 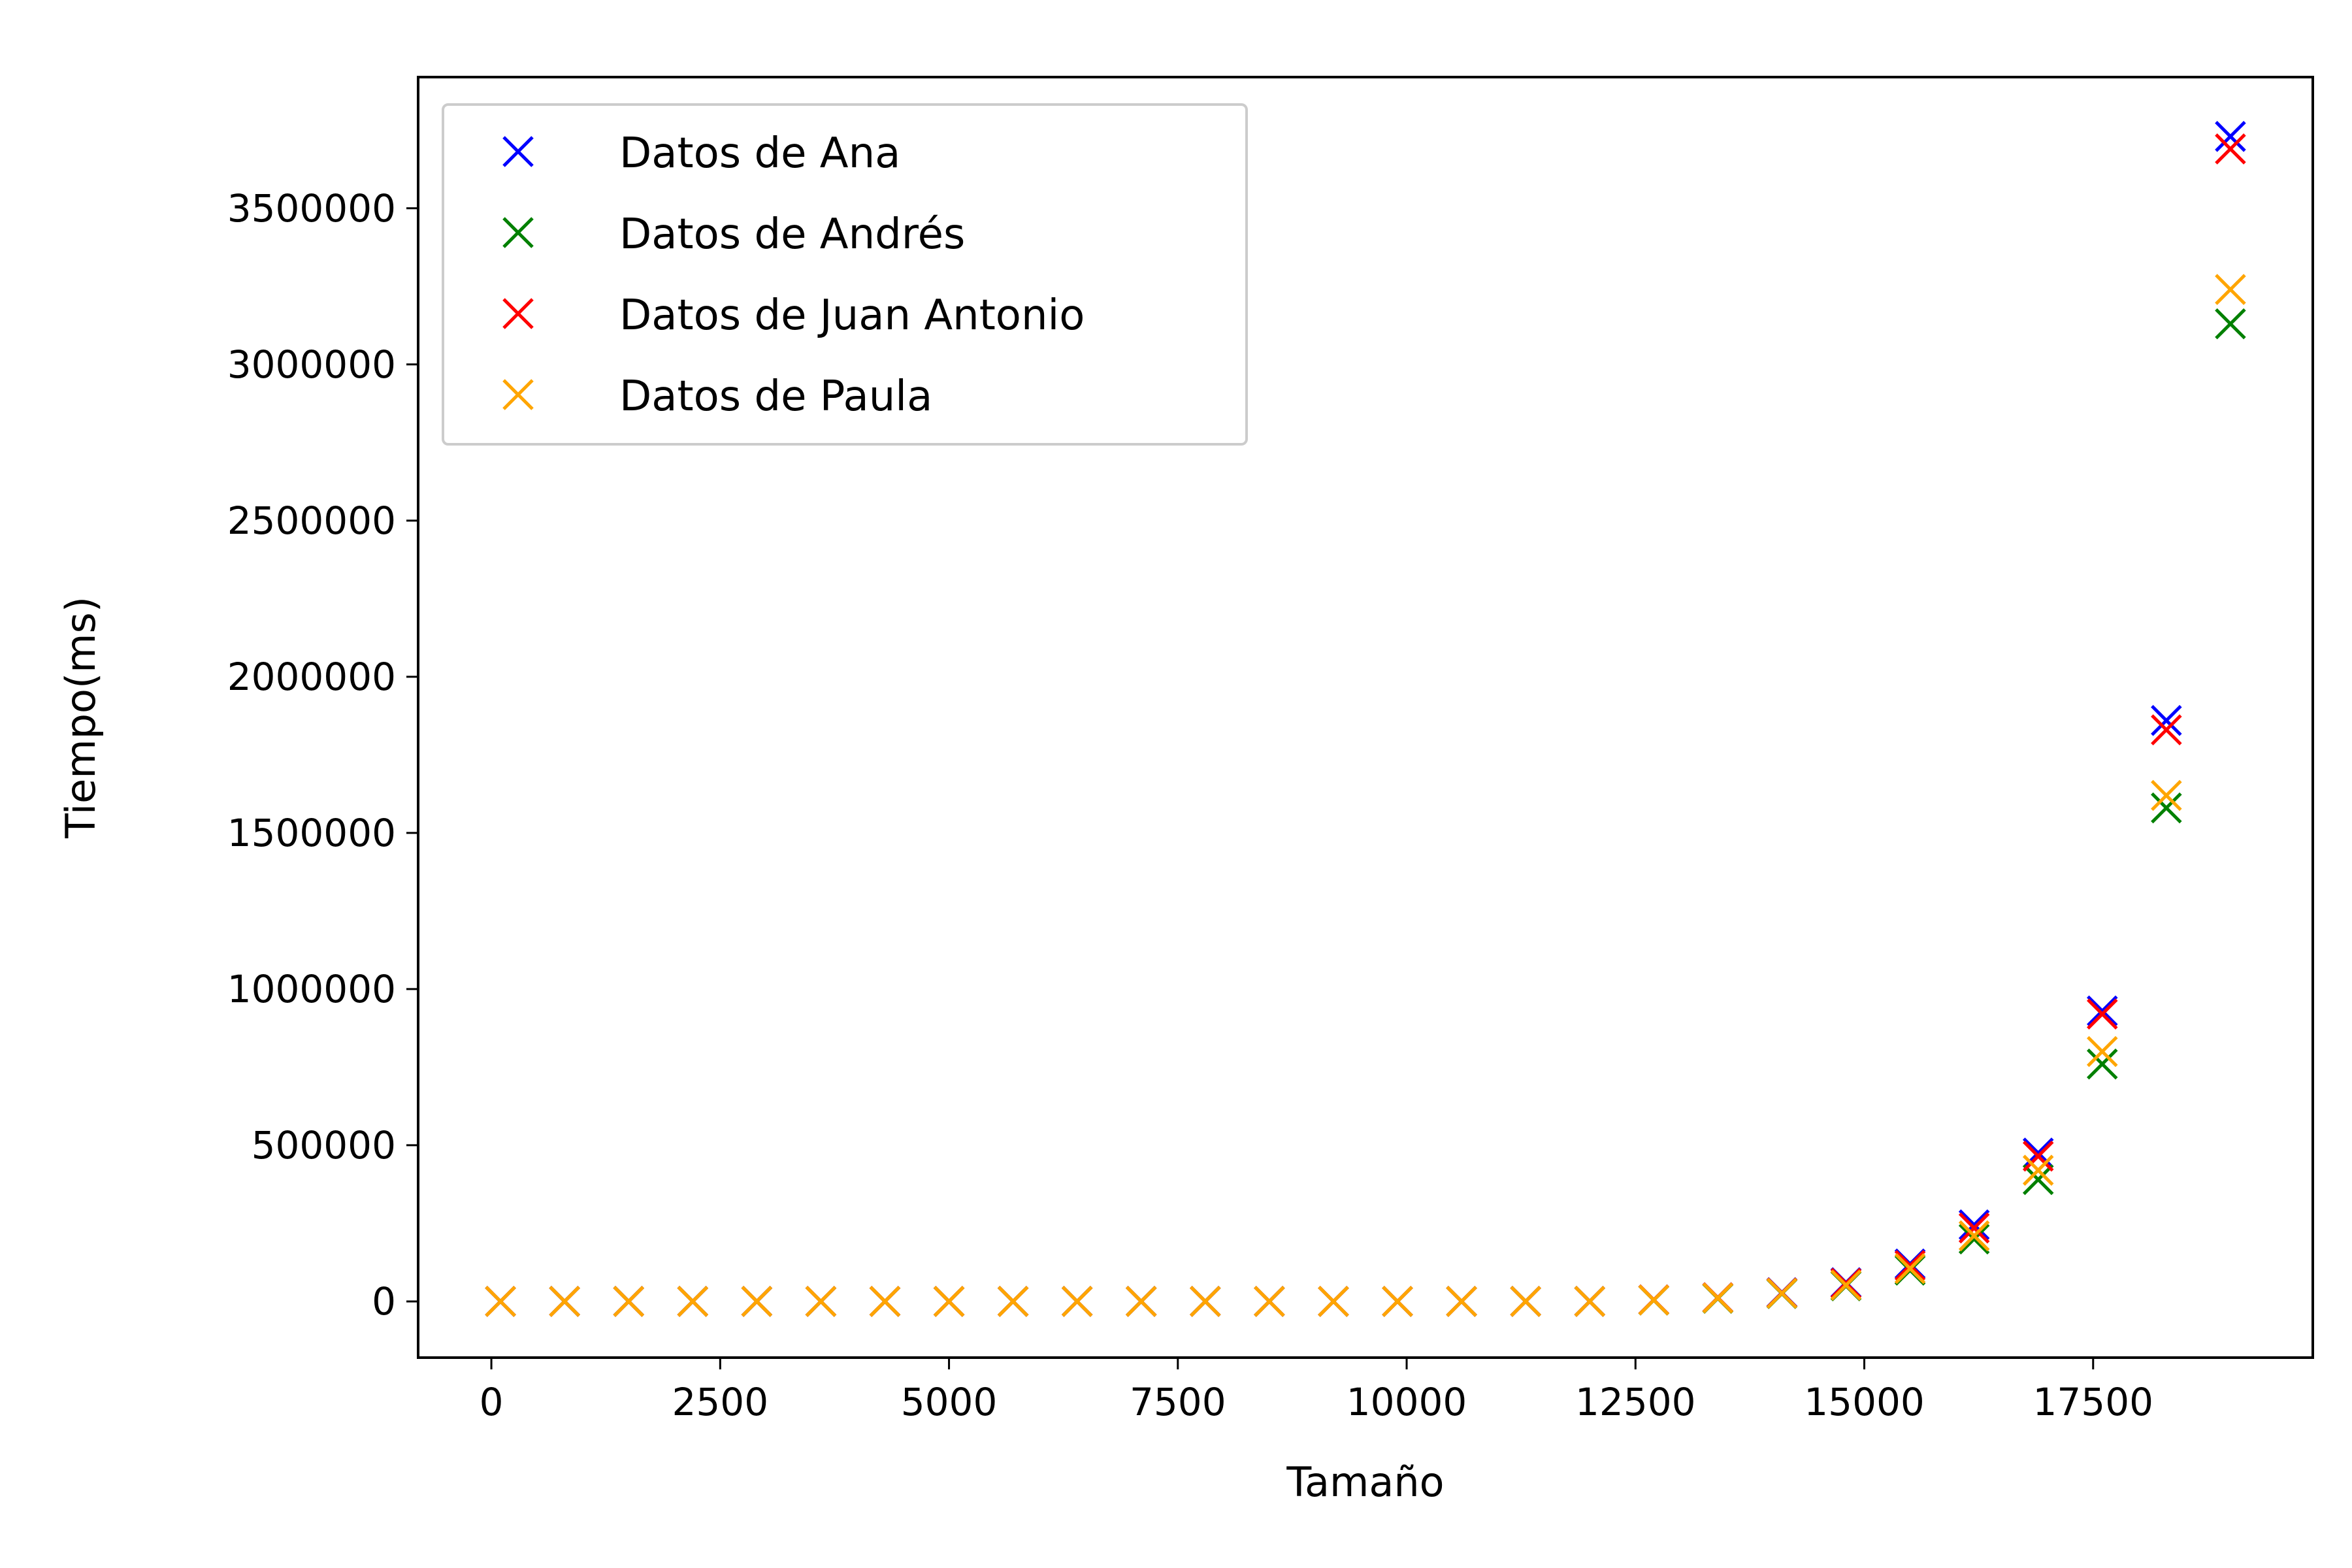 I want to click on x-tick-label: 5000, so click(x=949, y=1402).